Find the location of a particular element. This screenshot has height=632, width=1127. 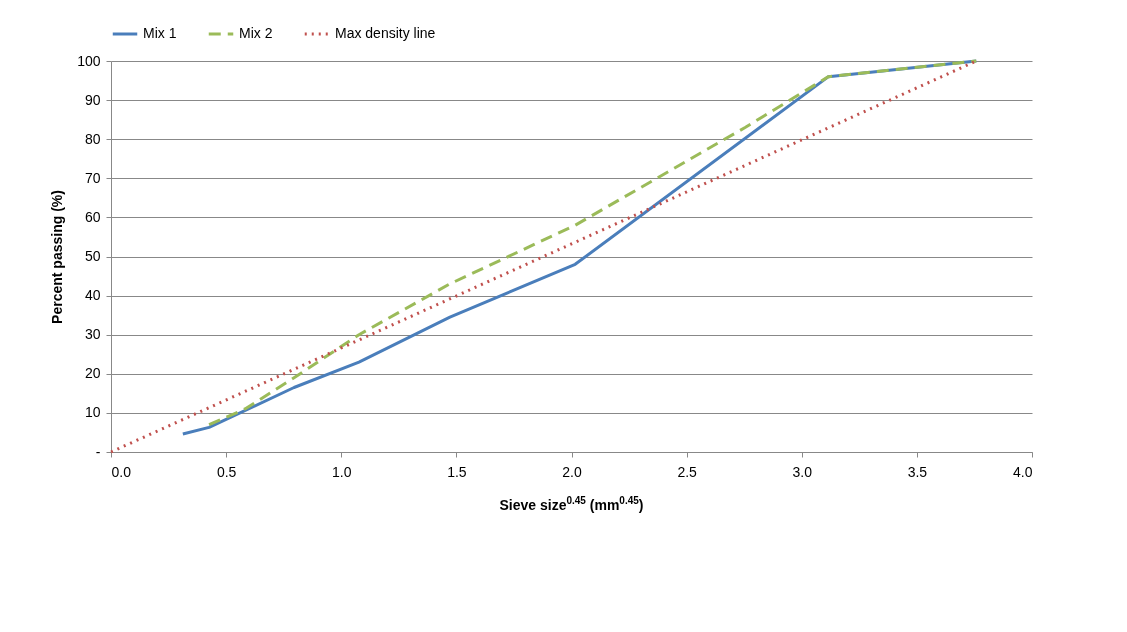

y-tick-label: 80 is located at coordinates (92, 138).